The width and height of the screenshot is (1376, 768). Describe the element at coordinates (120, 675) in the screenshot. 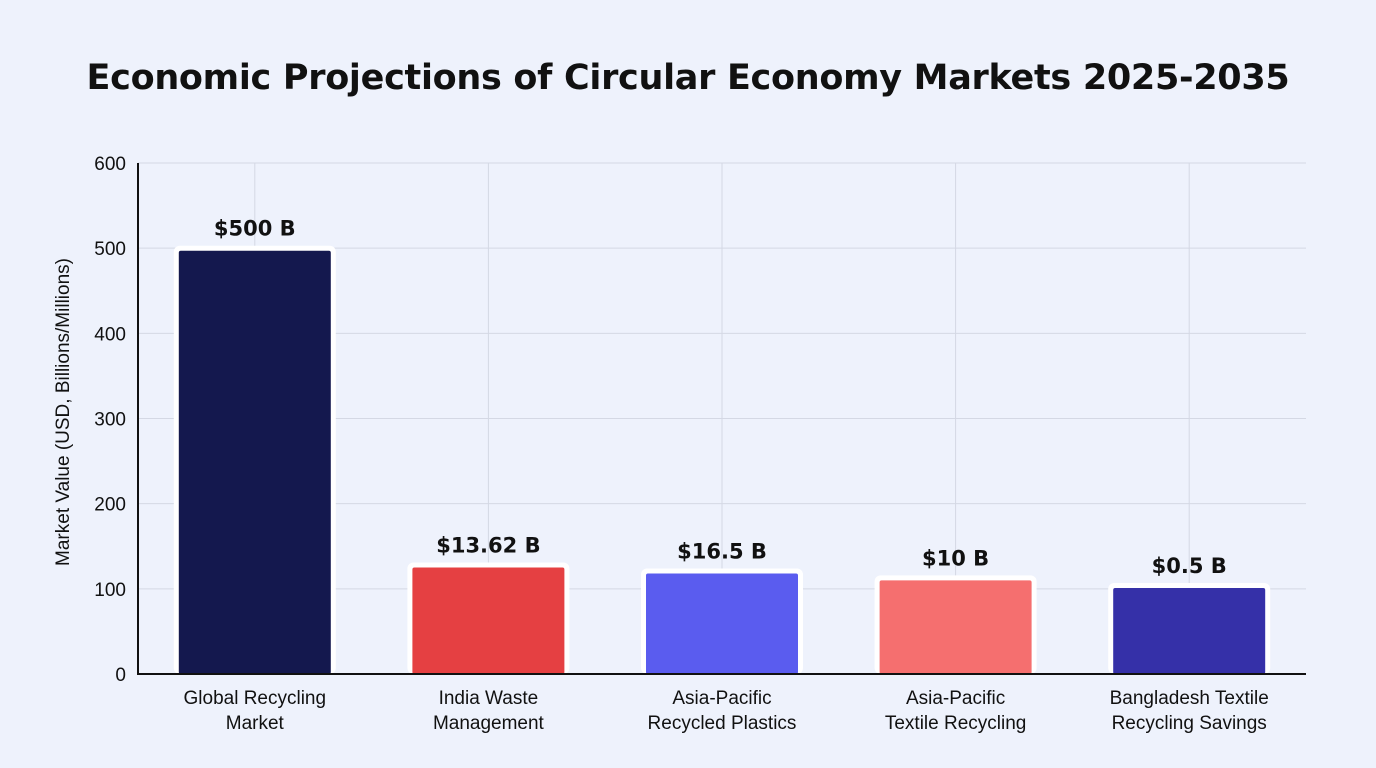

I see `y-tick-label: 0` at that location.